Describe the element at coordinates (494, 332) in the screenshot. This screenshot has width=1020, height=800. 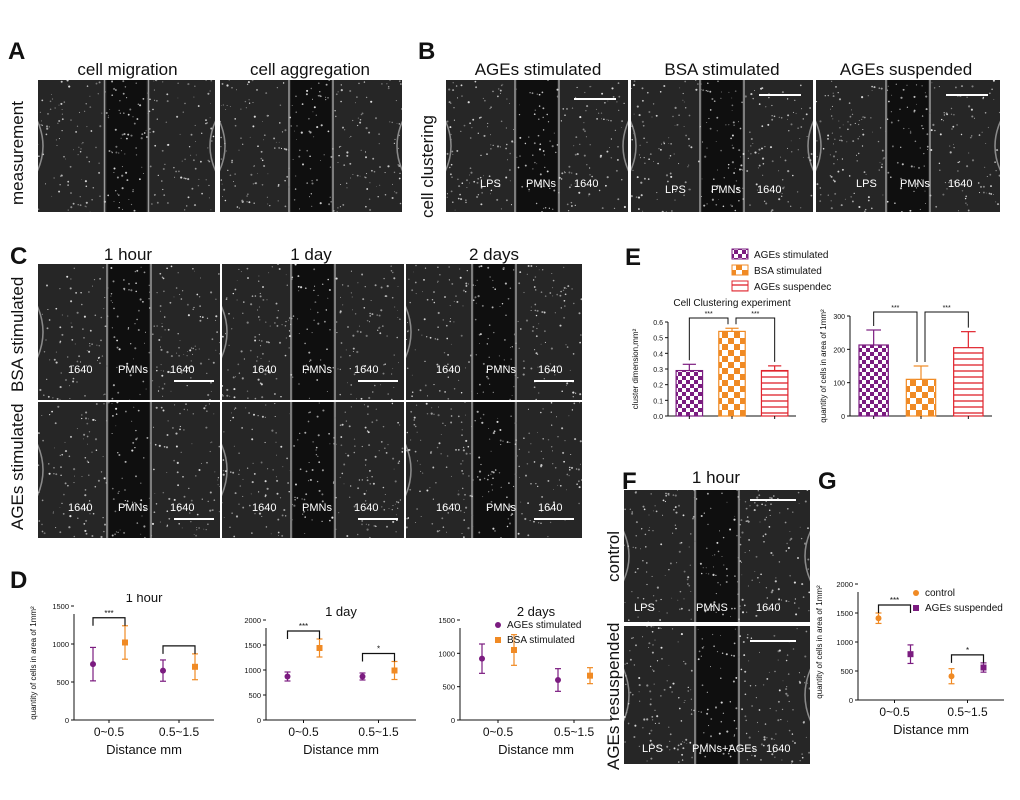
I see `micrograph-c-r1-c3: 1640 PMNs 1640` at that location.